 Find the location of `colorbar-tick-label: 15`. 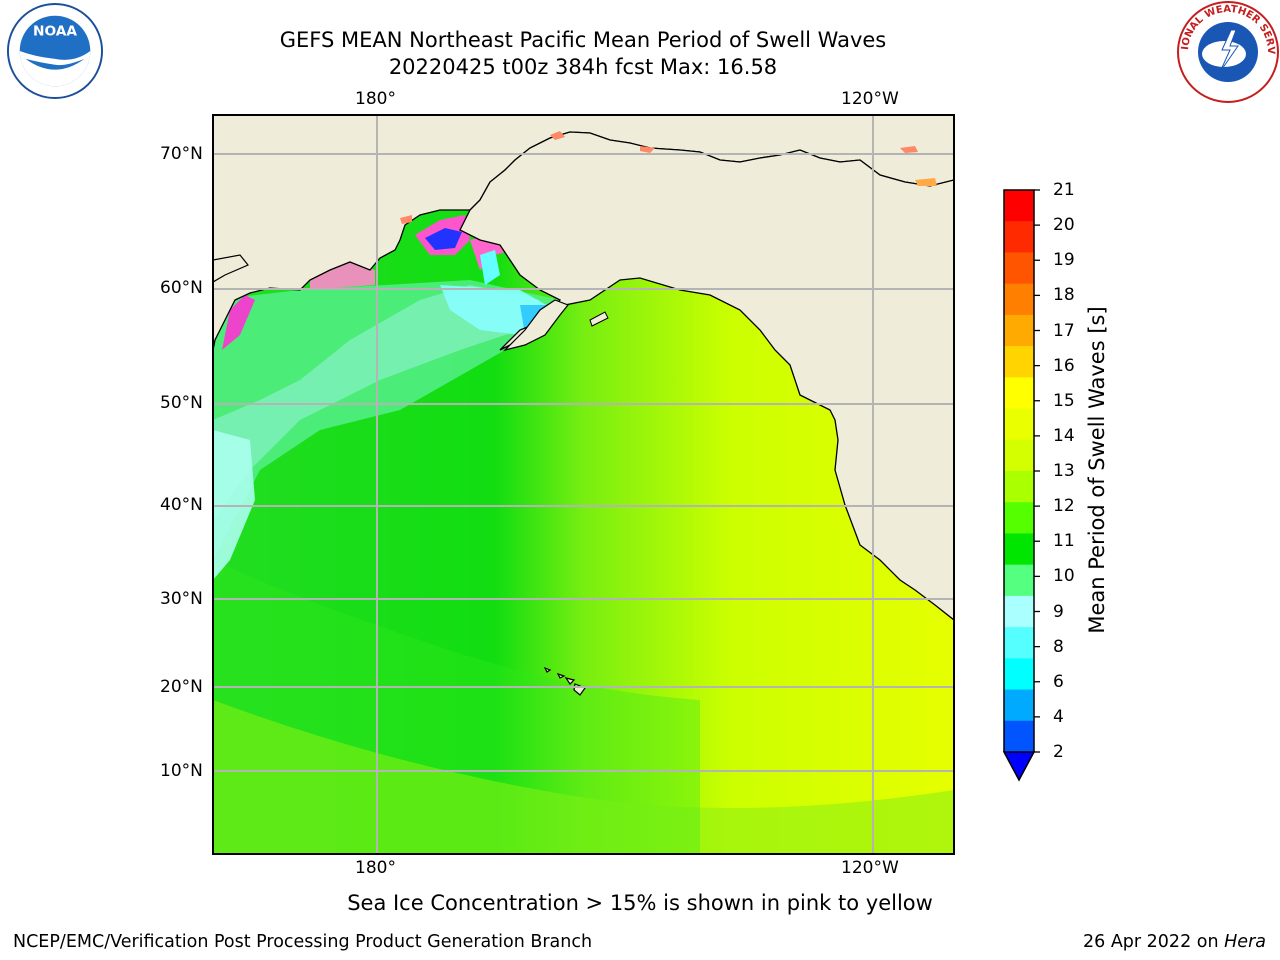

colorbar-tick-label: 15 is located at coordinates (1064, 400).